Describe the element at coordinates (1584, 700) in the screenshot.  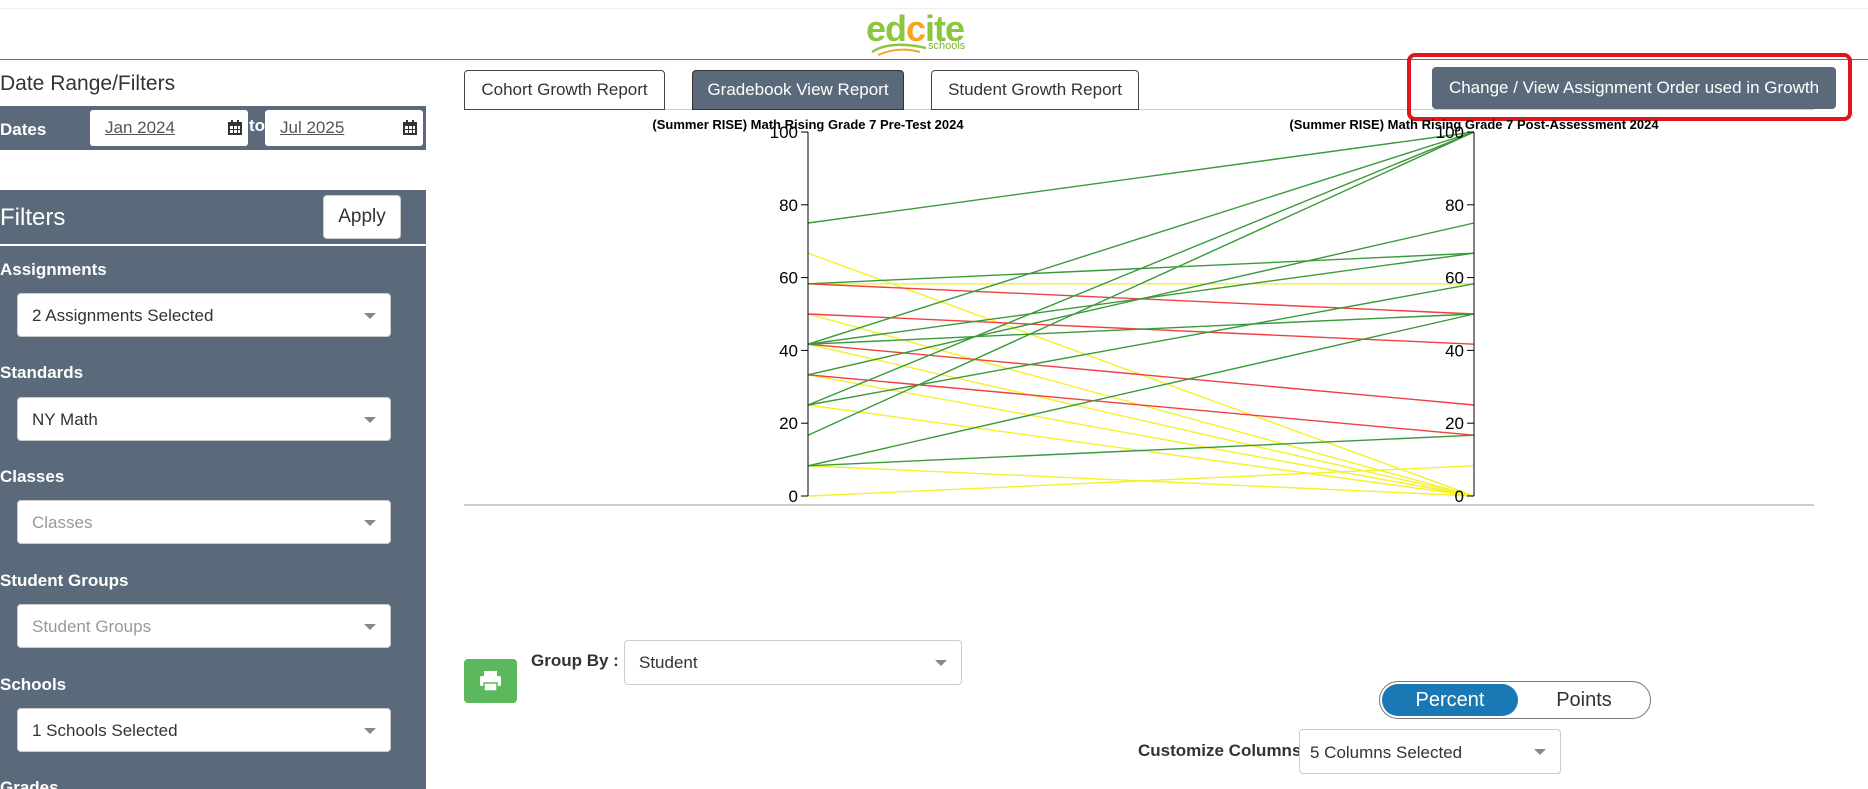
I see `toggle-points: Points` at that location.